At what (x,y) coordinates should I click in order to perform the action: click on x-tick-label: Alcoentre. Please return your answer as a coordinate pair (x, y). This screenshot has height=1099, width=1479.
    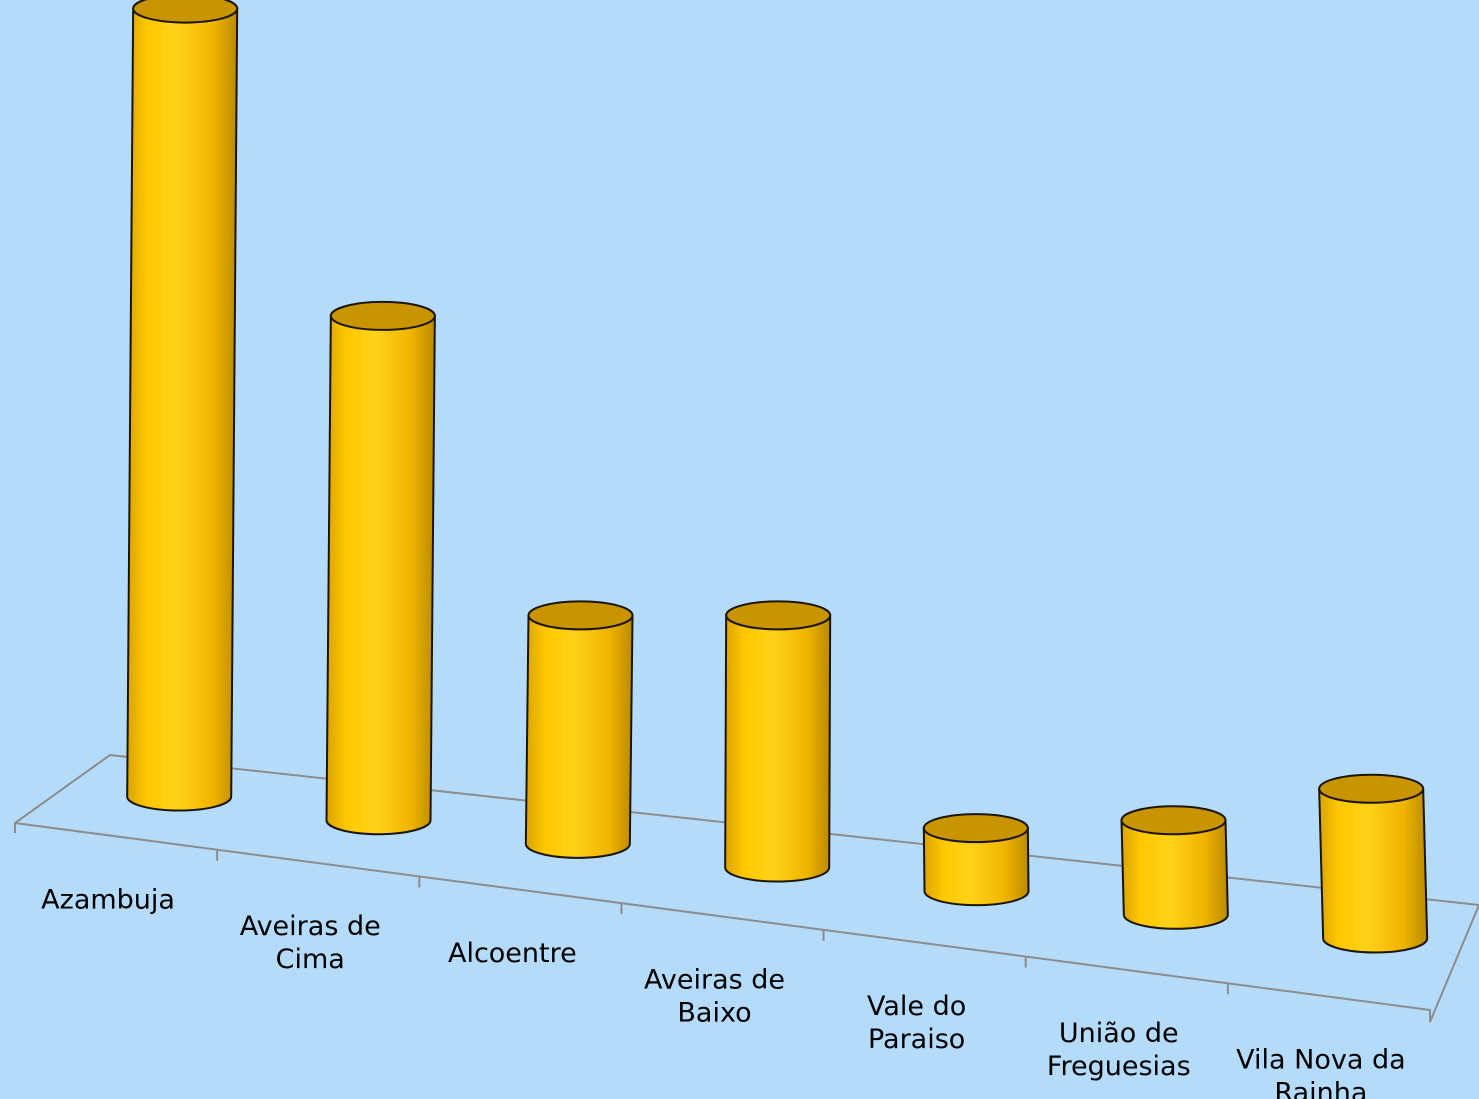
    Looking at the image, I should click on (512, 953).